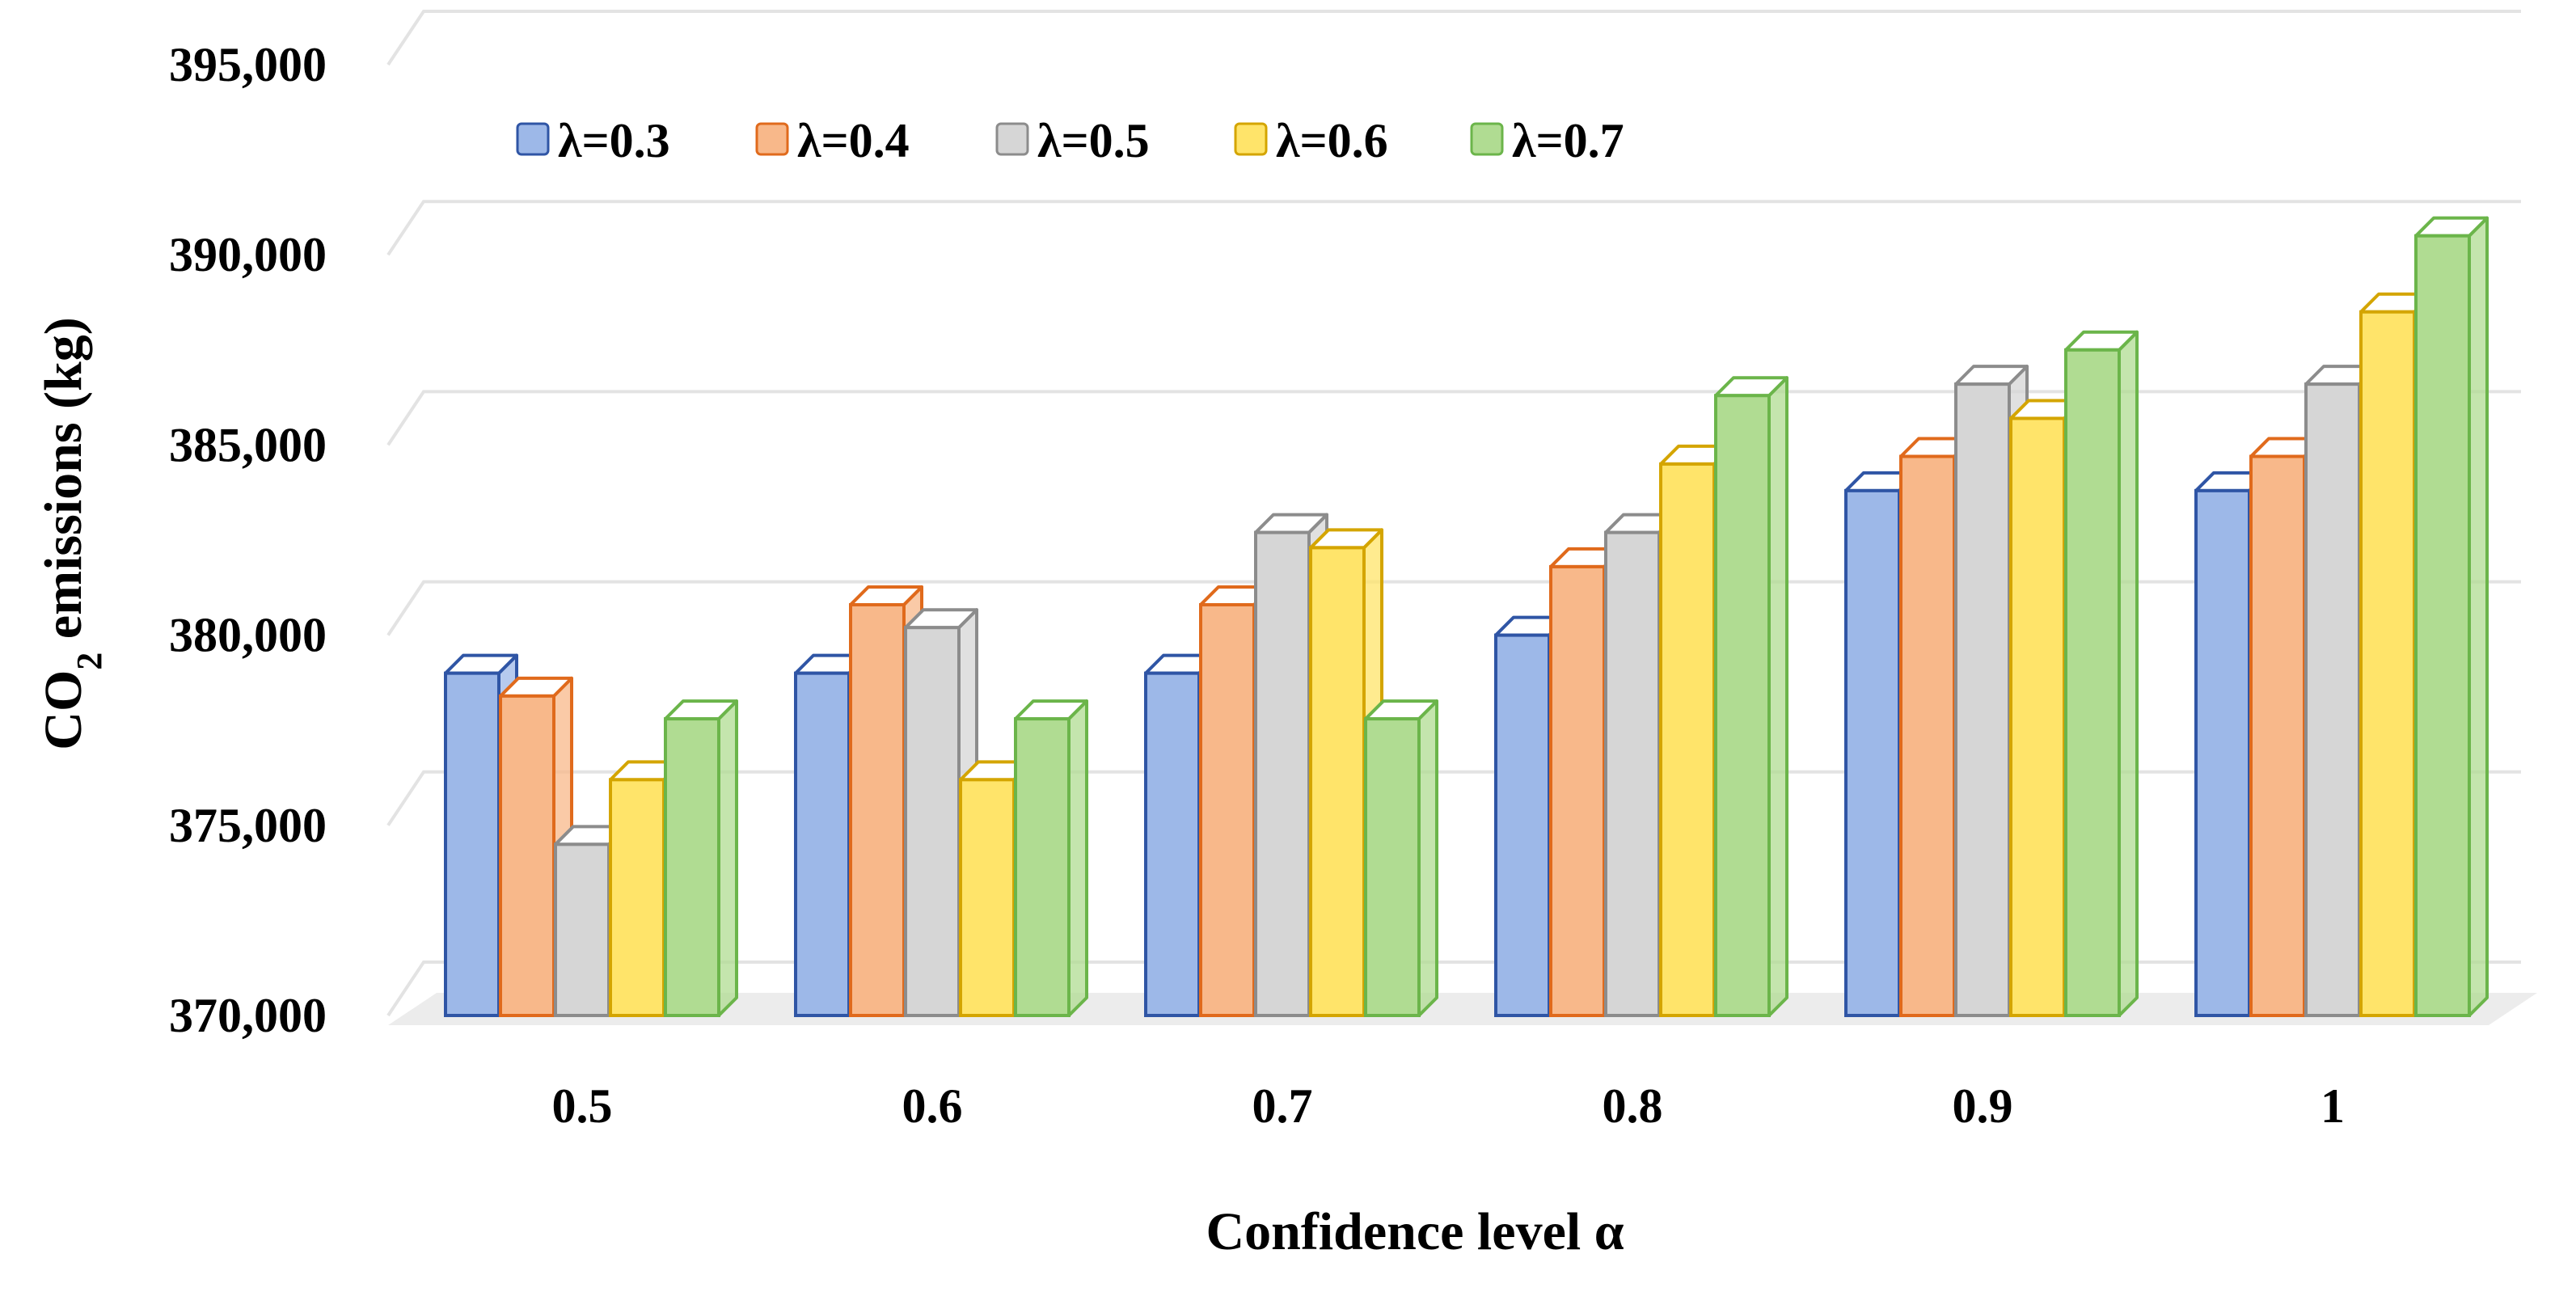 This screenshot has width=2576, height=1292. Describe the element at coordinates (1415, 1231) in the screenshot. I see `x-axis-title: Confidence level α` at that location.